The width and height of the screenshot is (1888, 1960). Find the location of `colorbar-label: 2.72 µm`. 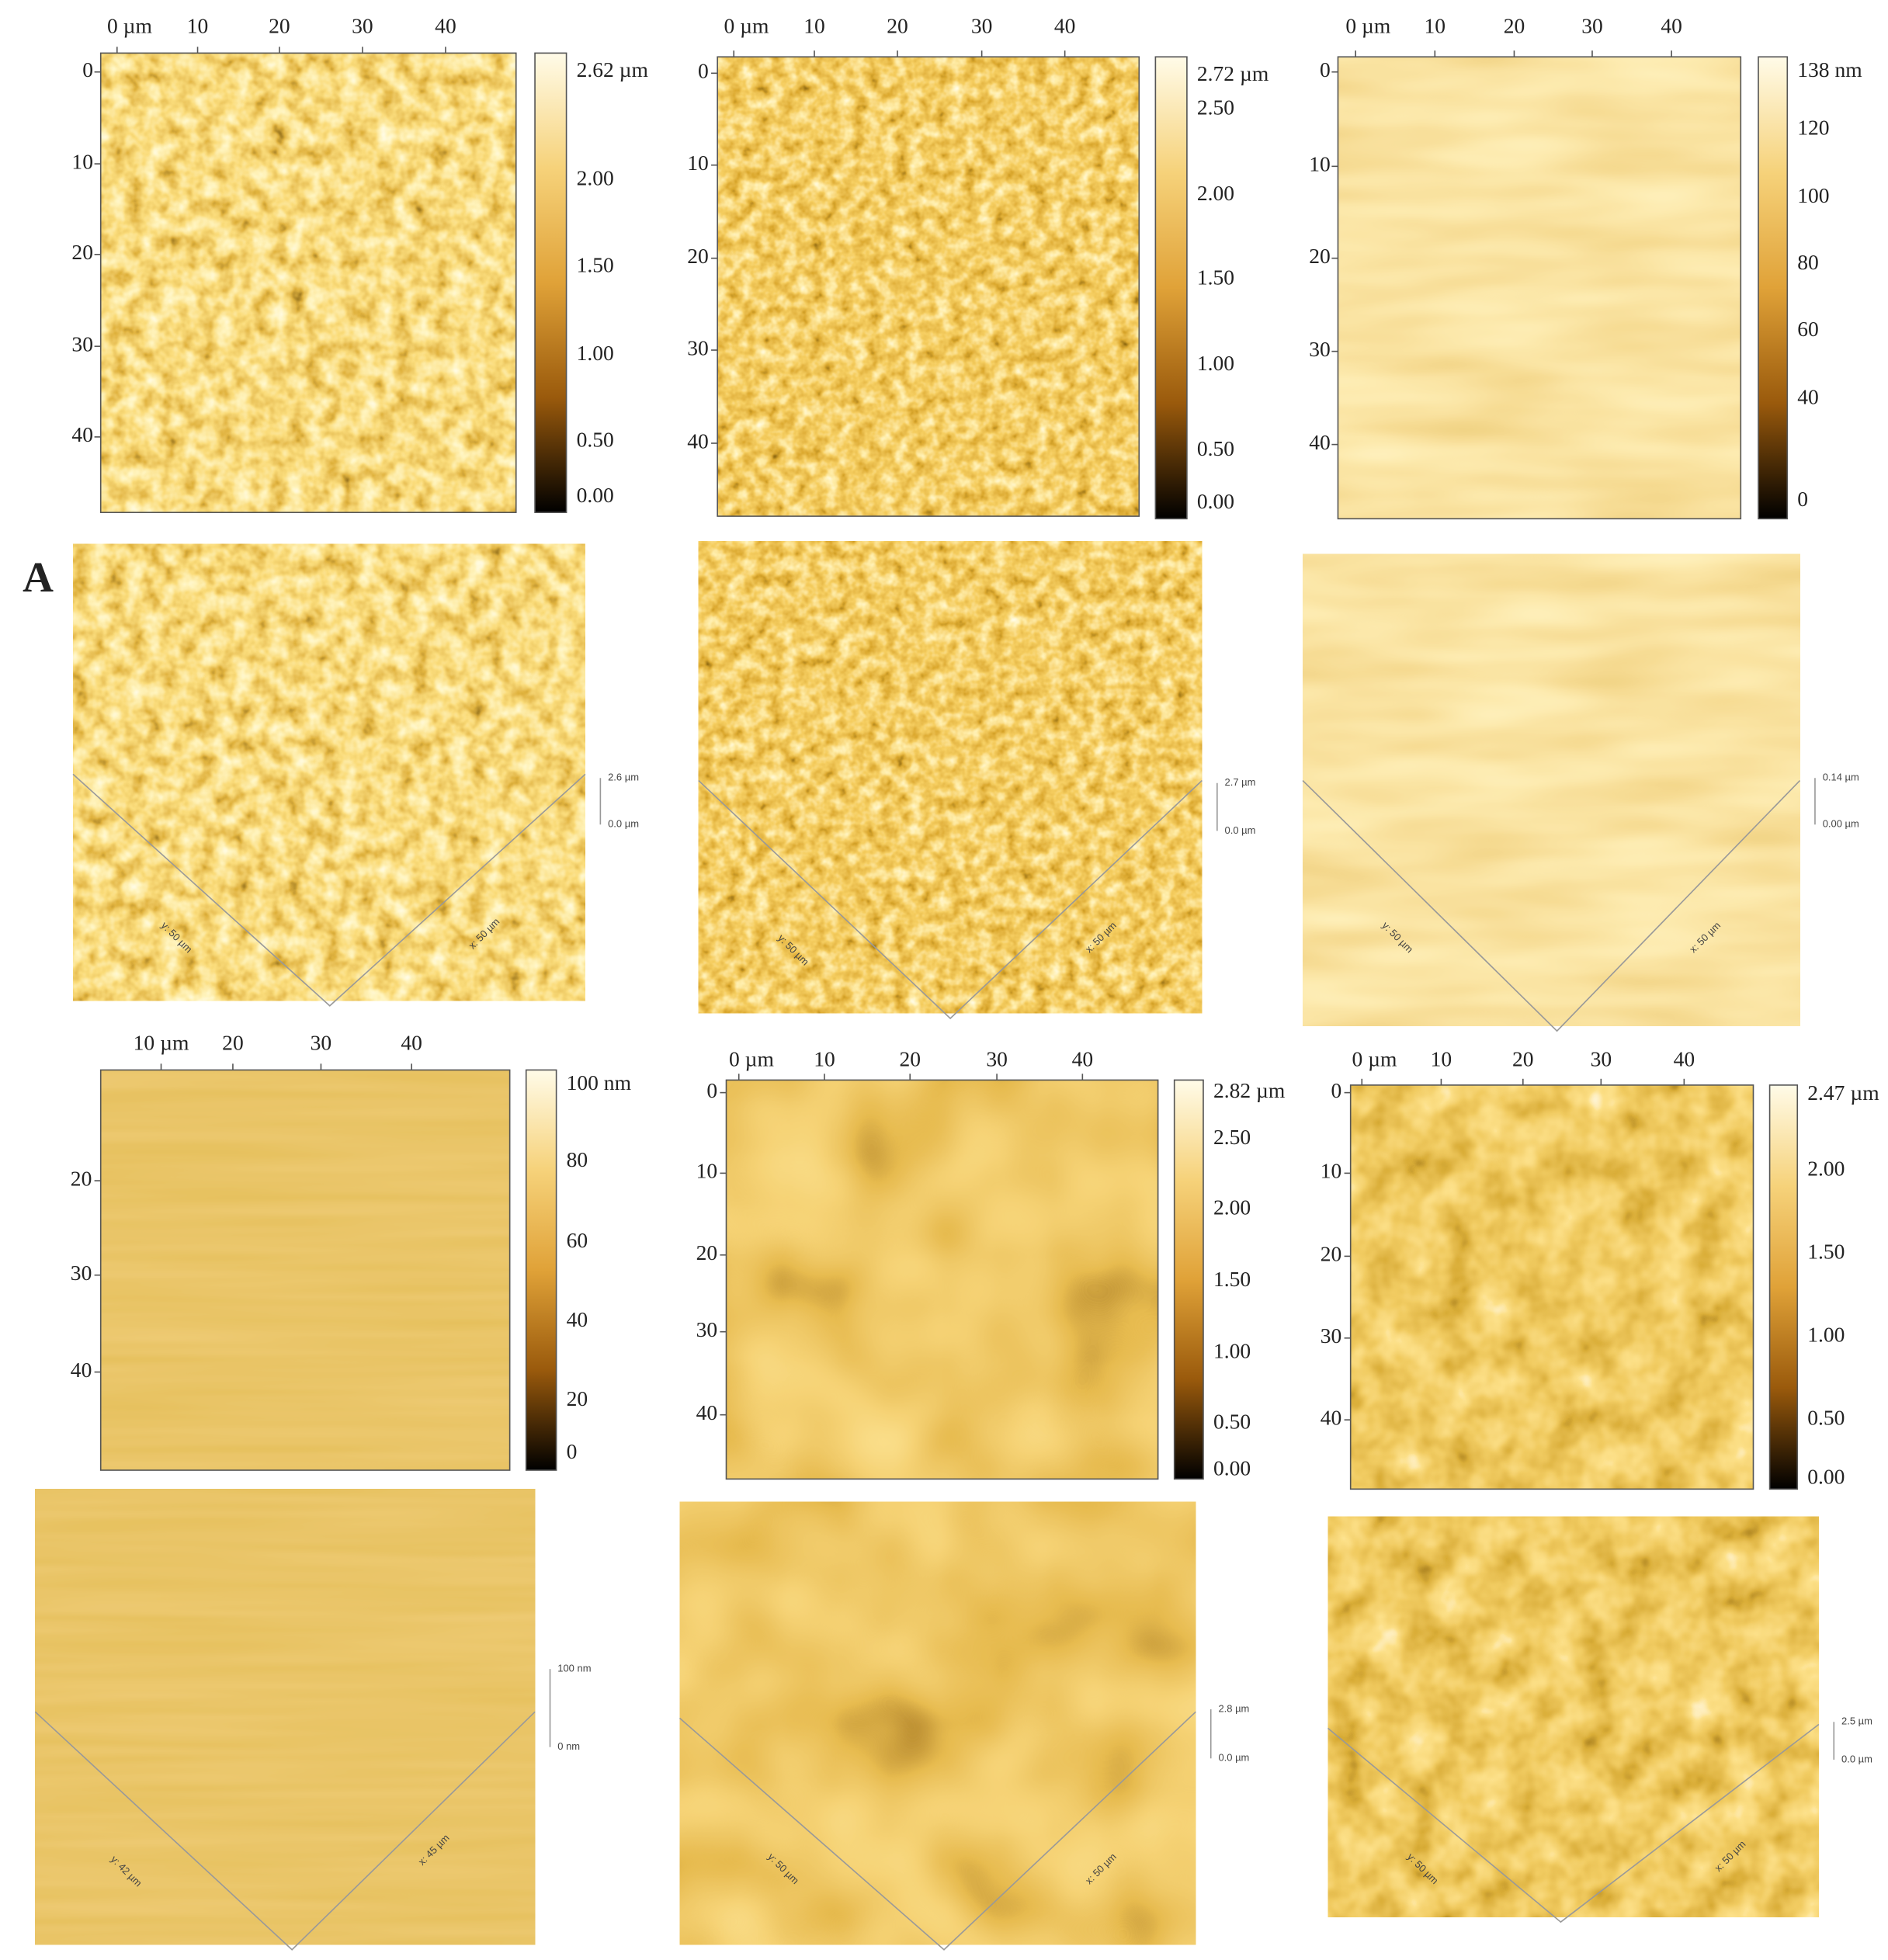

colorbar-label: 2.72 µm is located at coordinates (1232, 73).